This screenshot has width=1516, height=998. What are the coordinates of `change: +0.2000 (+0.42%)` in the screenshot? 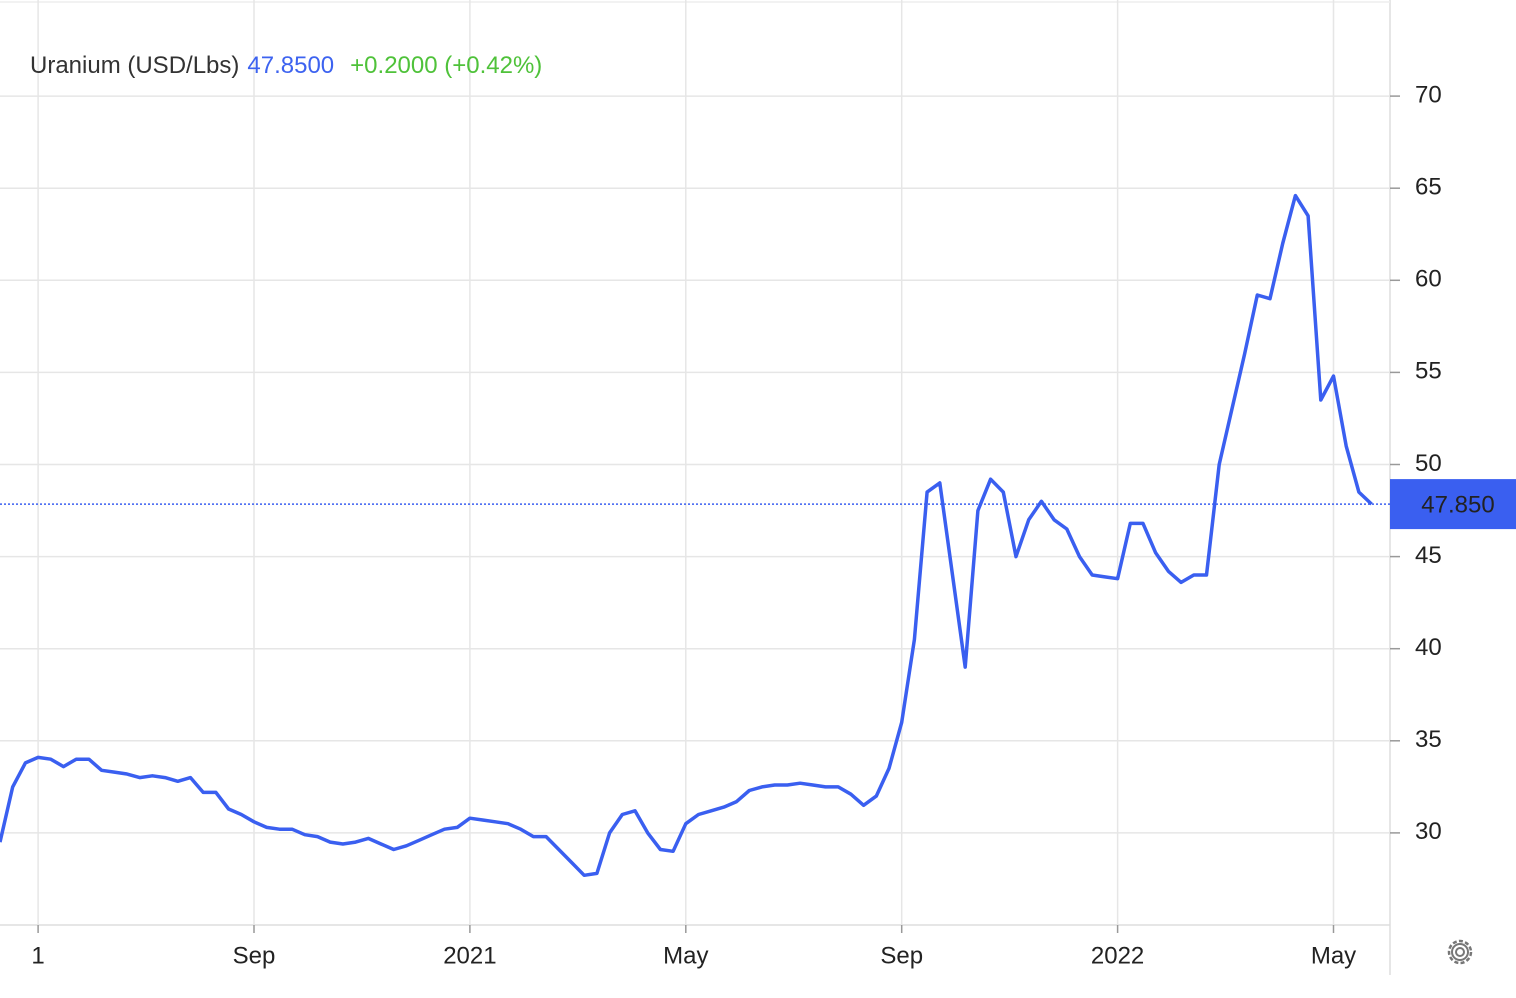 It's located at (446, 65).